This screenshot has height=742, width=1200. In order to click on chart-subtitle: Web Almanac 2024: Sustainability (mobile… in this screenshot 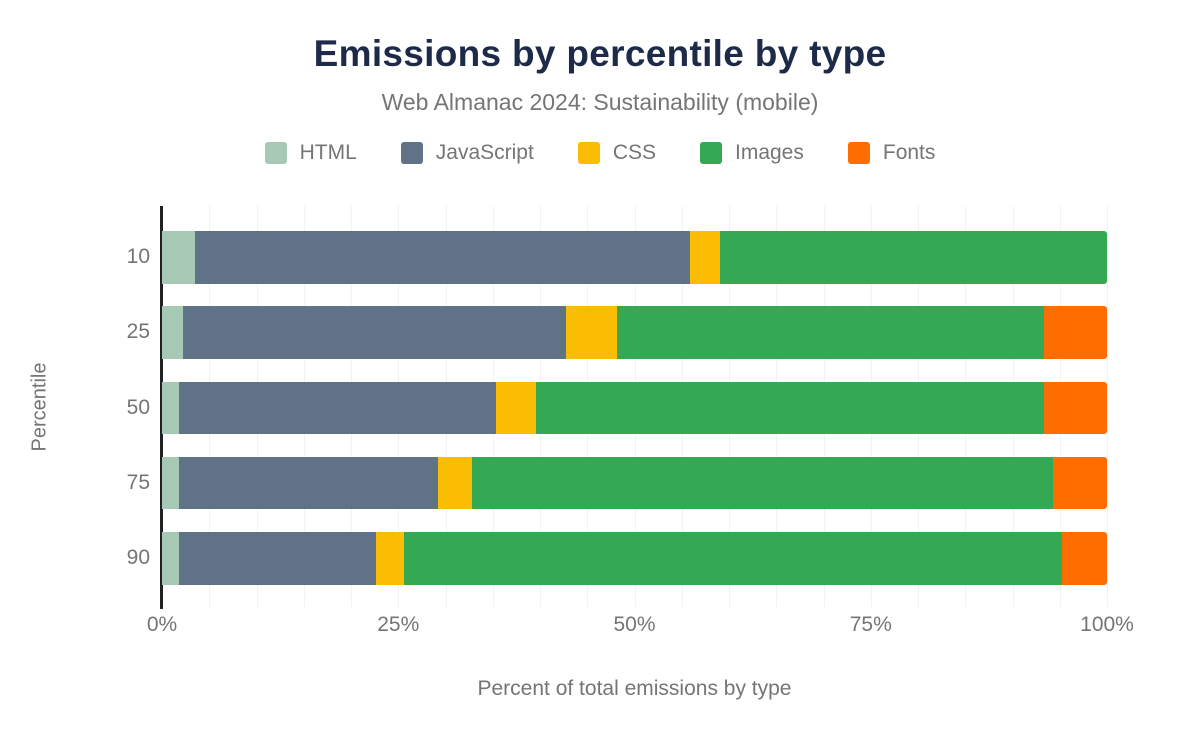, I will do `click(600, 102)`.